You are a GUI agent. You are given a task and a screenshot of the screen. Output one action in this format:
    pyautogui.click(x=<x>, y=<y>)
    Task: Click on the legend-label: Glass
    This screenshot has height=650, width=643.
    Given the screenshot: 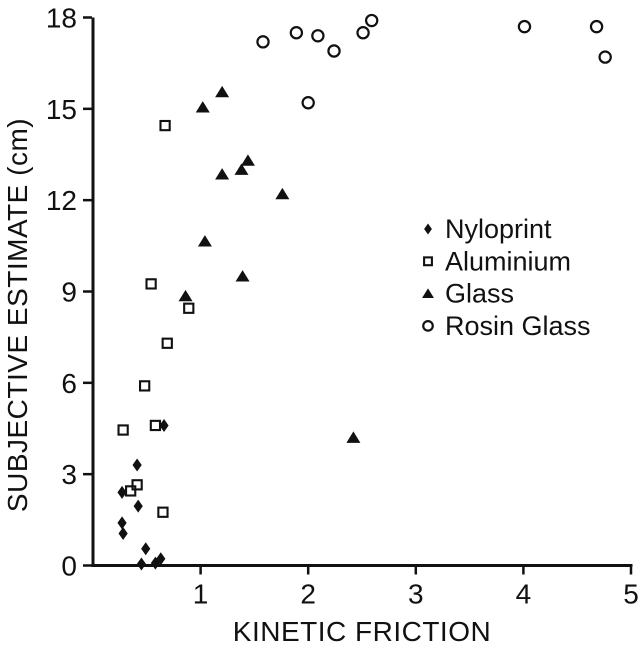 What is the action you would take?
    pyautogui.click(x=479, y=294)
    